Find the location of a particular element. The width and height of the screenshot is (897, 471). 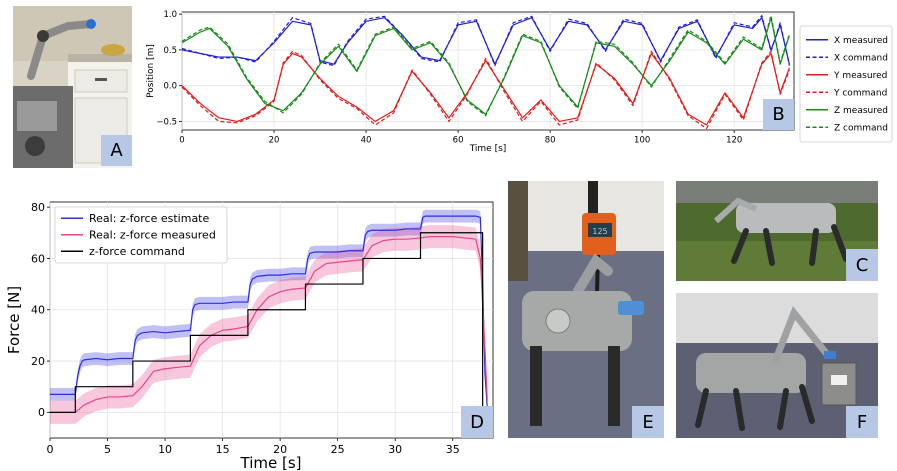

robot-scale-image: 125 is located at coordinates (586, 309).